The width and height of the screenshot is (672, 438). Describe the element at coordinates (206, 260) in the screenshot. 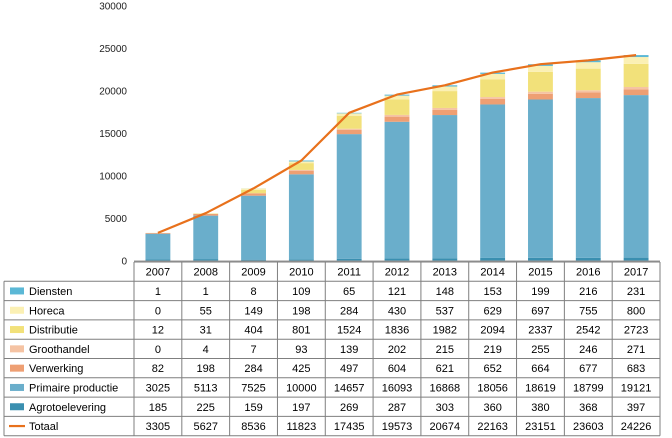

I see `bar-agrotoelevering-2008` at that location.